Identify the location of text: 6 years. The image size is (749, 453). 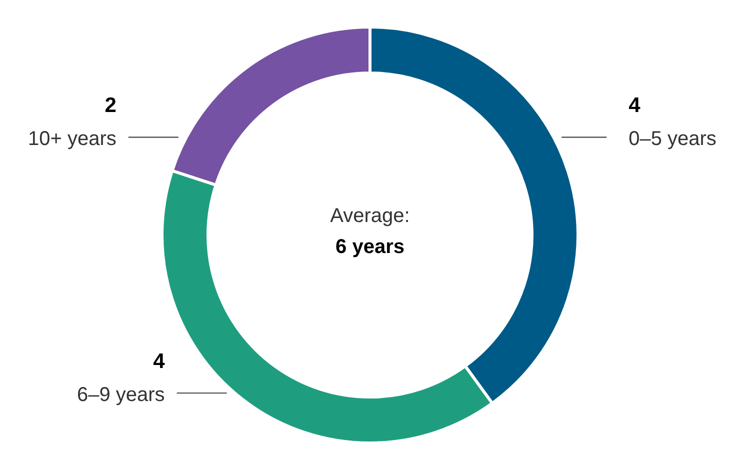
(370, 247).